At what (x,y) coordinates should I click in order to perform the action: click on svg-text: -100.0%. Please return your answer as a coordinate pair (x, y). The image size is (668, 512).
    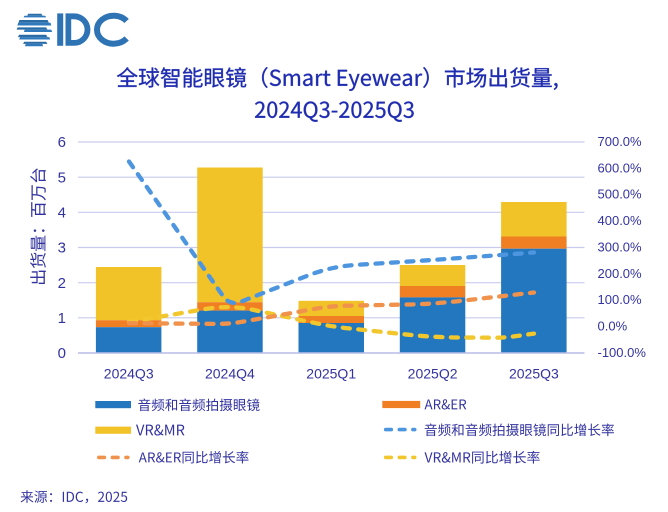
    Looking at the image, I should click on (622, 352).